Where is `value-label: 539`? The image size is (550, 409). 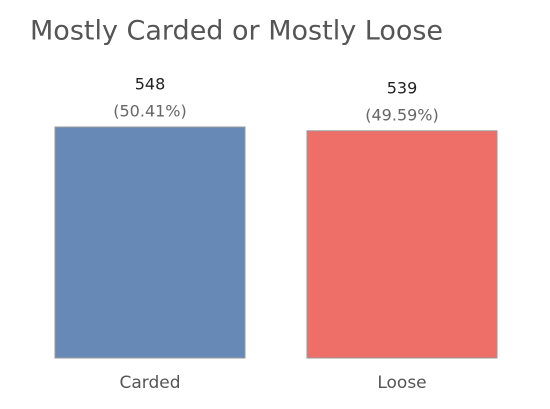
value-label: 539 is located at coordinates (402, 87).